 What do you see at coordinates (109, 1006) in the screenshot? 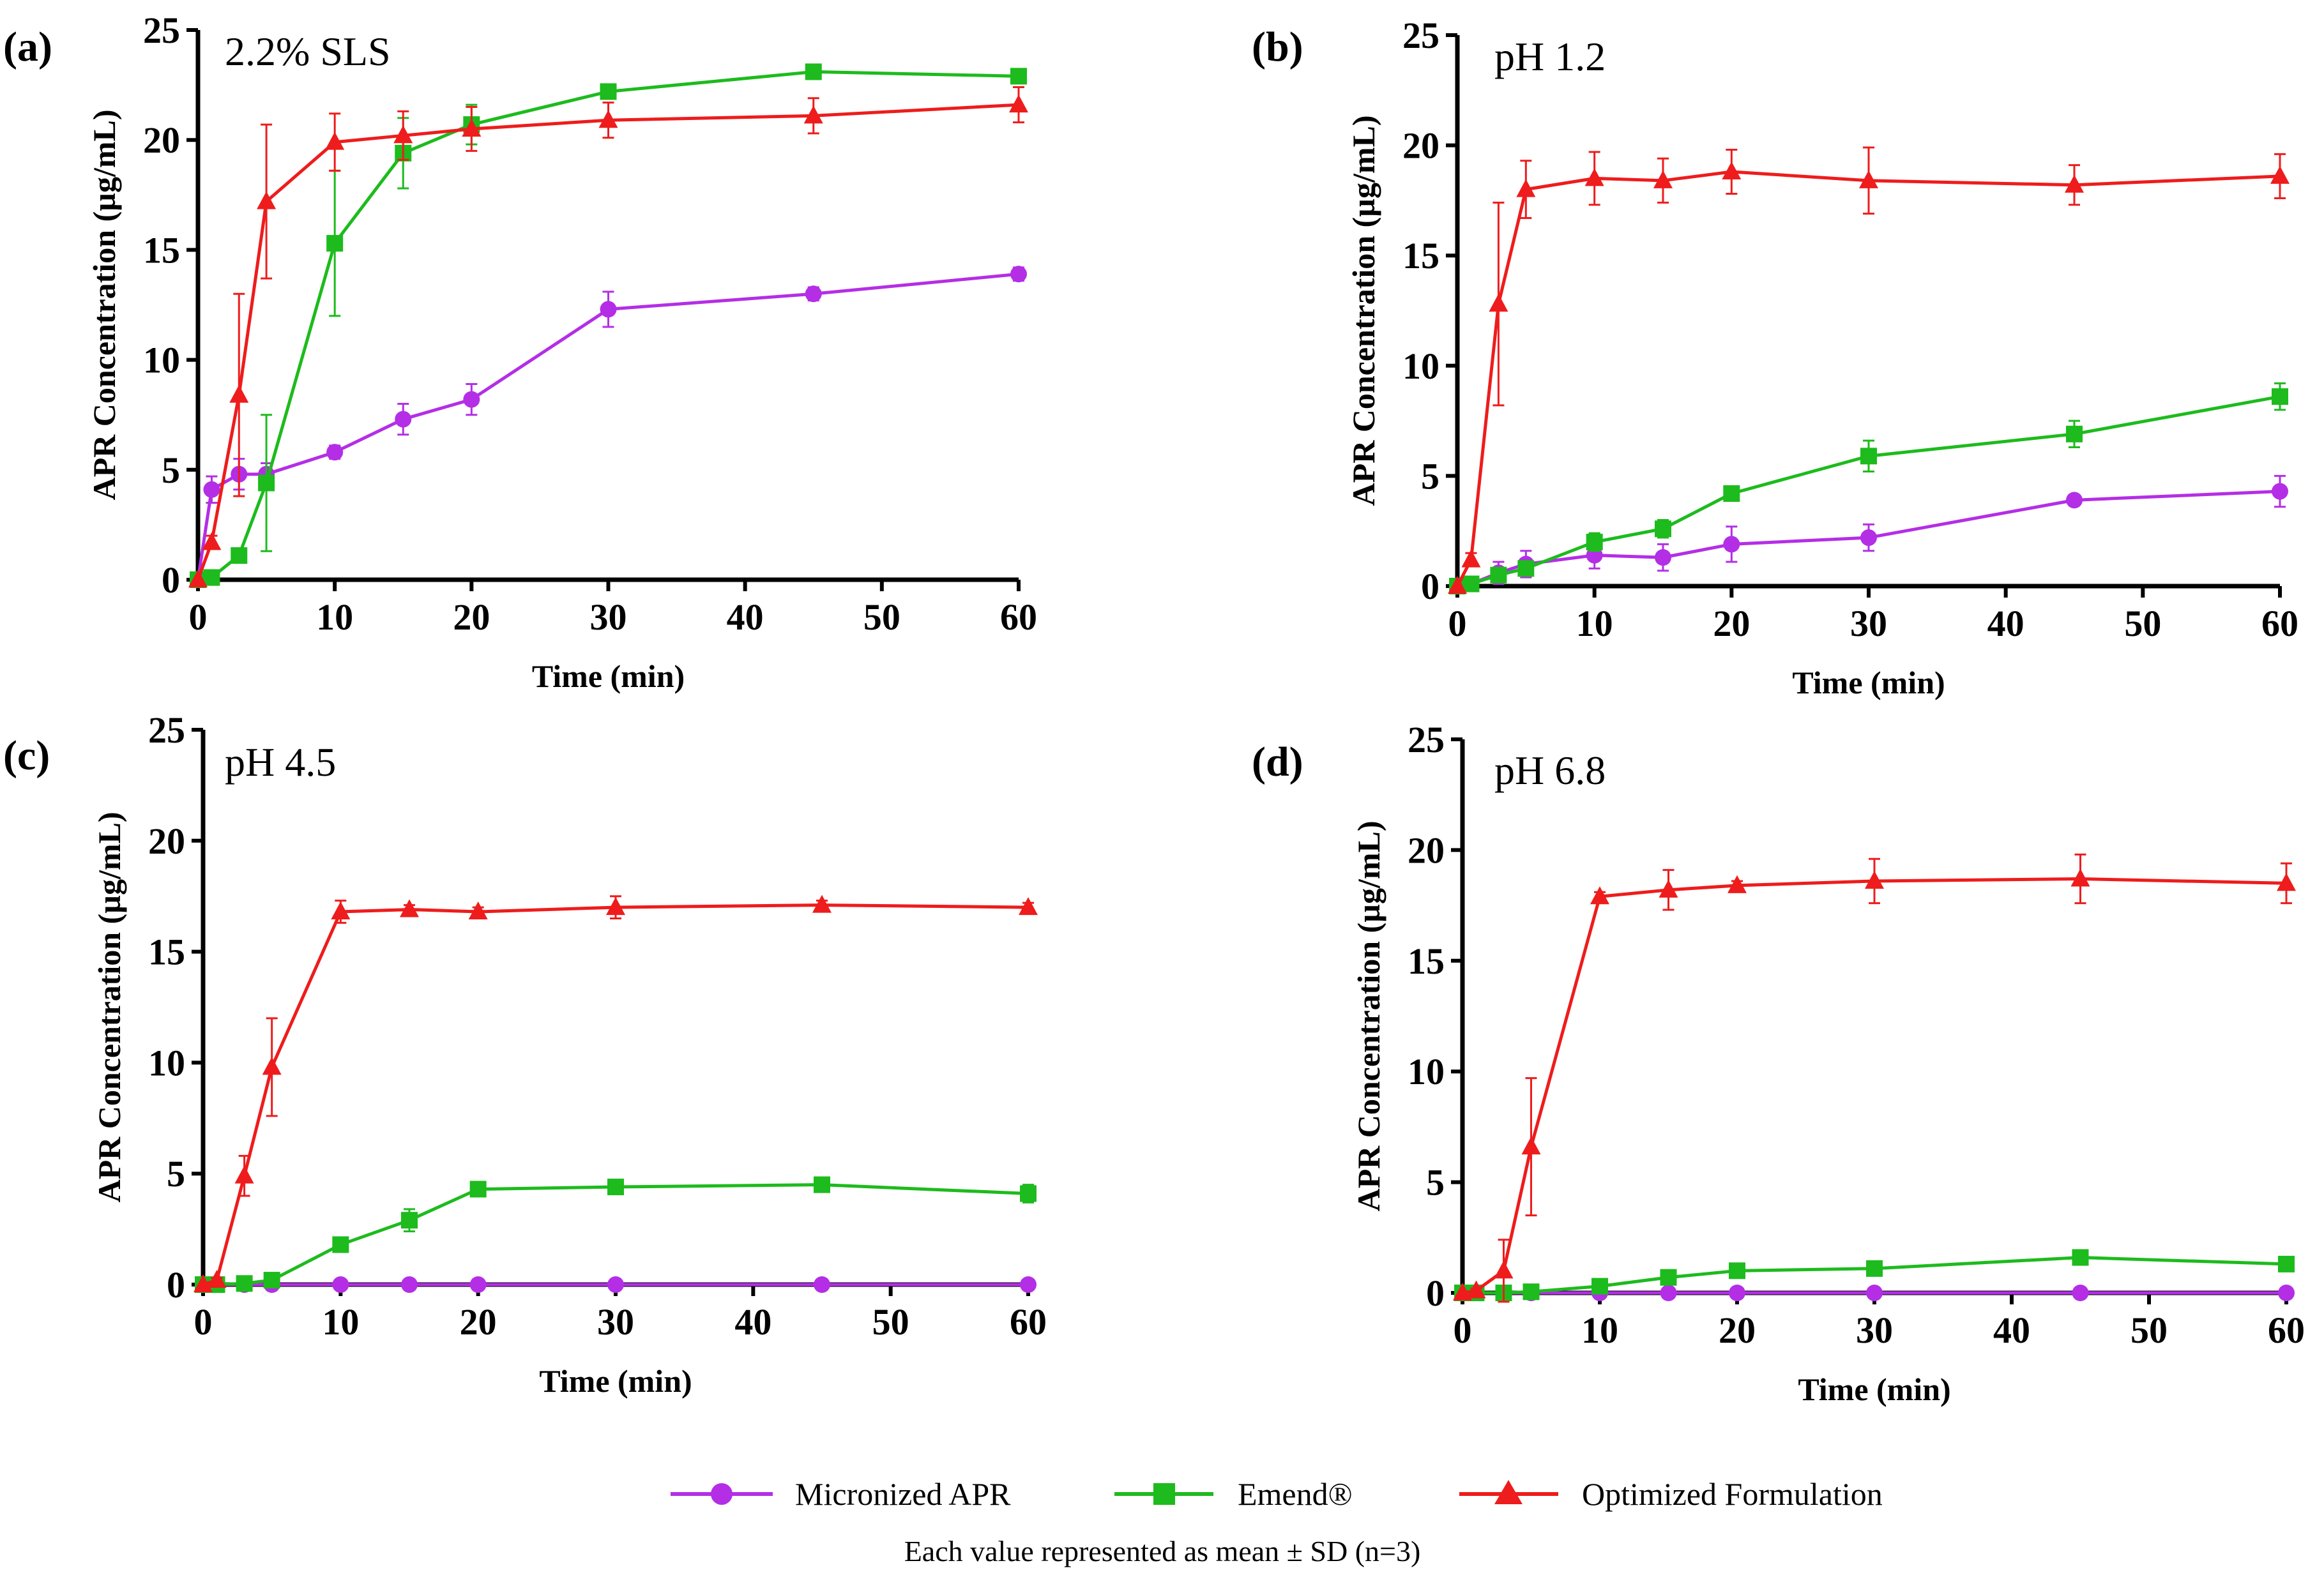
I see `panel-c-y-axis-title: APR Concentration (µg/mL)` at bounding box center [109, 1006].